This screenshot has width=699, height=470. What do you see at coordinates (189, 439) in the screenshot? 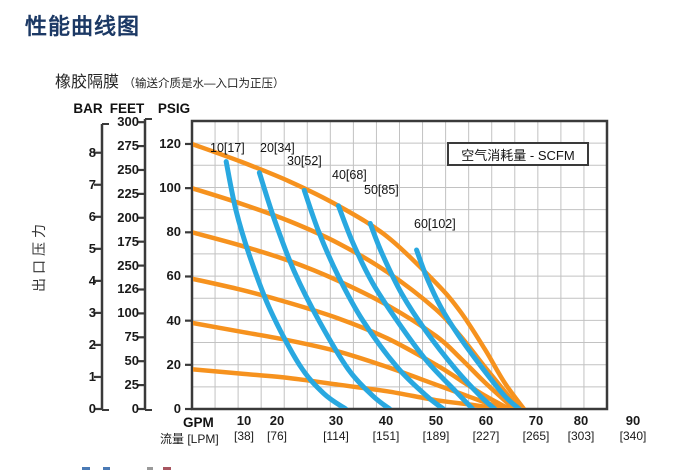
I see `x-axis-unit-lpm: 流量 [LPM]` at bounding box center [189, 439].